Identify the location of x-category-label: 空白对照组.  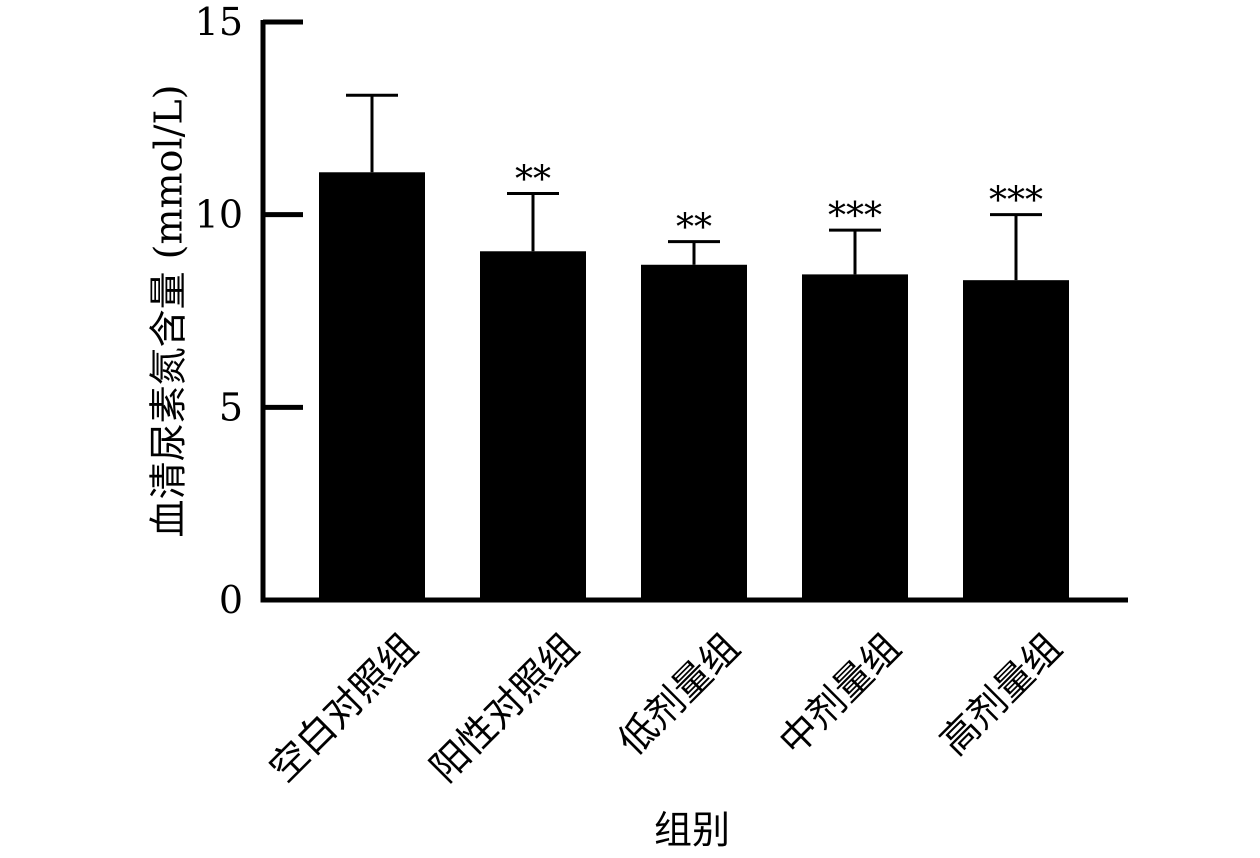
(343, 707).